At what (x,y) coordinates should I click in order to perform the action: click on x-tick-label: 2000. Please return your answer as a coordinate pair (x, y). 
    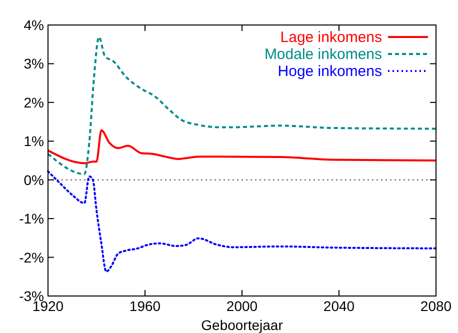
    Looking at the image, I should click on (242, 306).